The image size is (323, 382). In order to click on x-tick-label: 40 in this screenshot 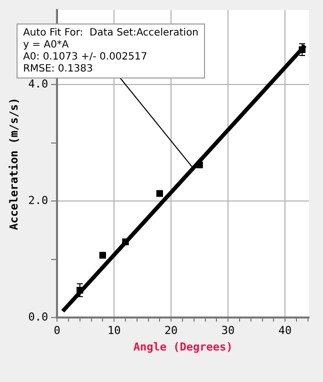, I will do `click(285, 331)`.